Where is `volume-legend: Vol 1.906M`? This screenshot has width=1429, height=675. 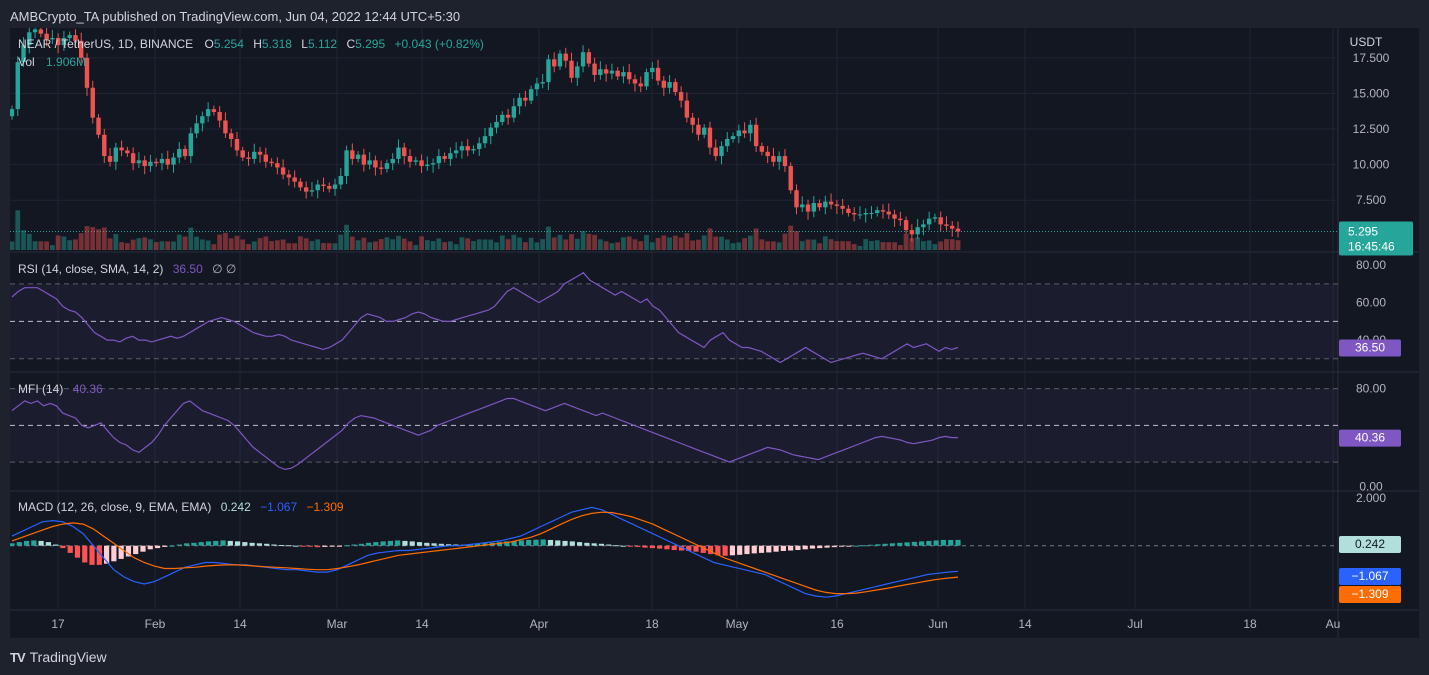 volume-legend: Vol 1.906M is located at coordinates (52, 62).